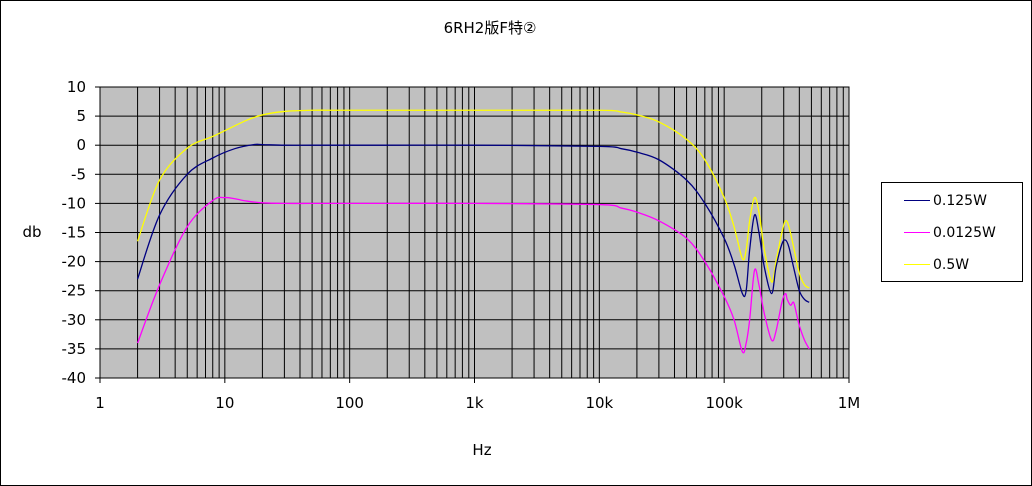  I want to click on y-tick-label: -40, so click(74, 378).